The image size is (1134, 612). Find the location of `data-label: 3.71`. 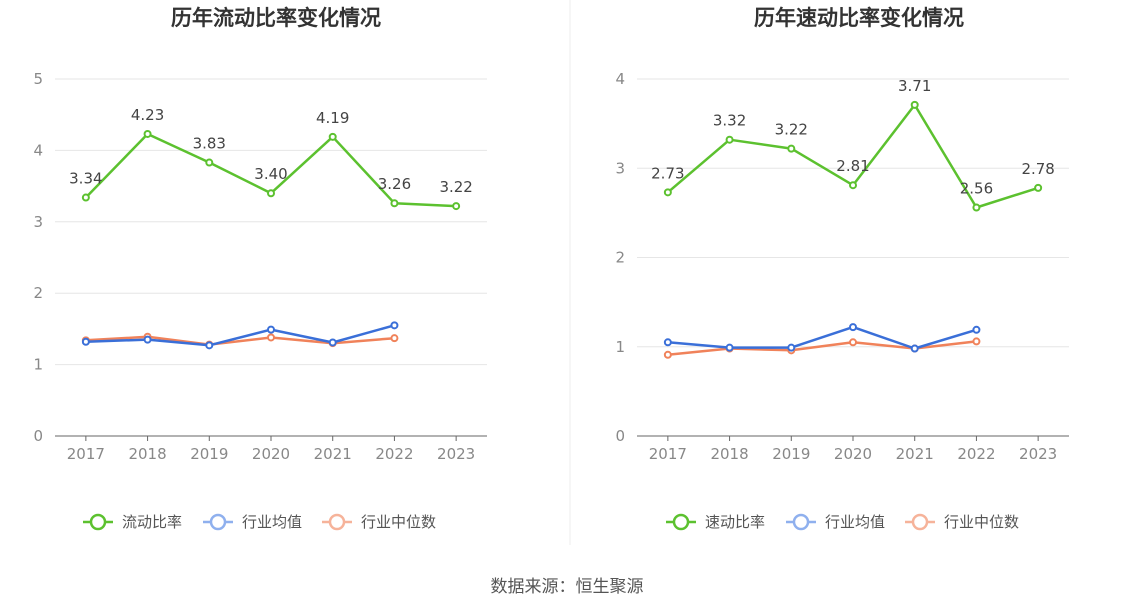

data-label: 3.71 is located at coordinates (914, 86).